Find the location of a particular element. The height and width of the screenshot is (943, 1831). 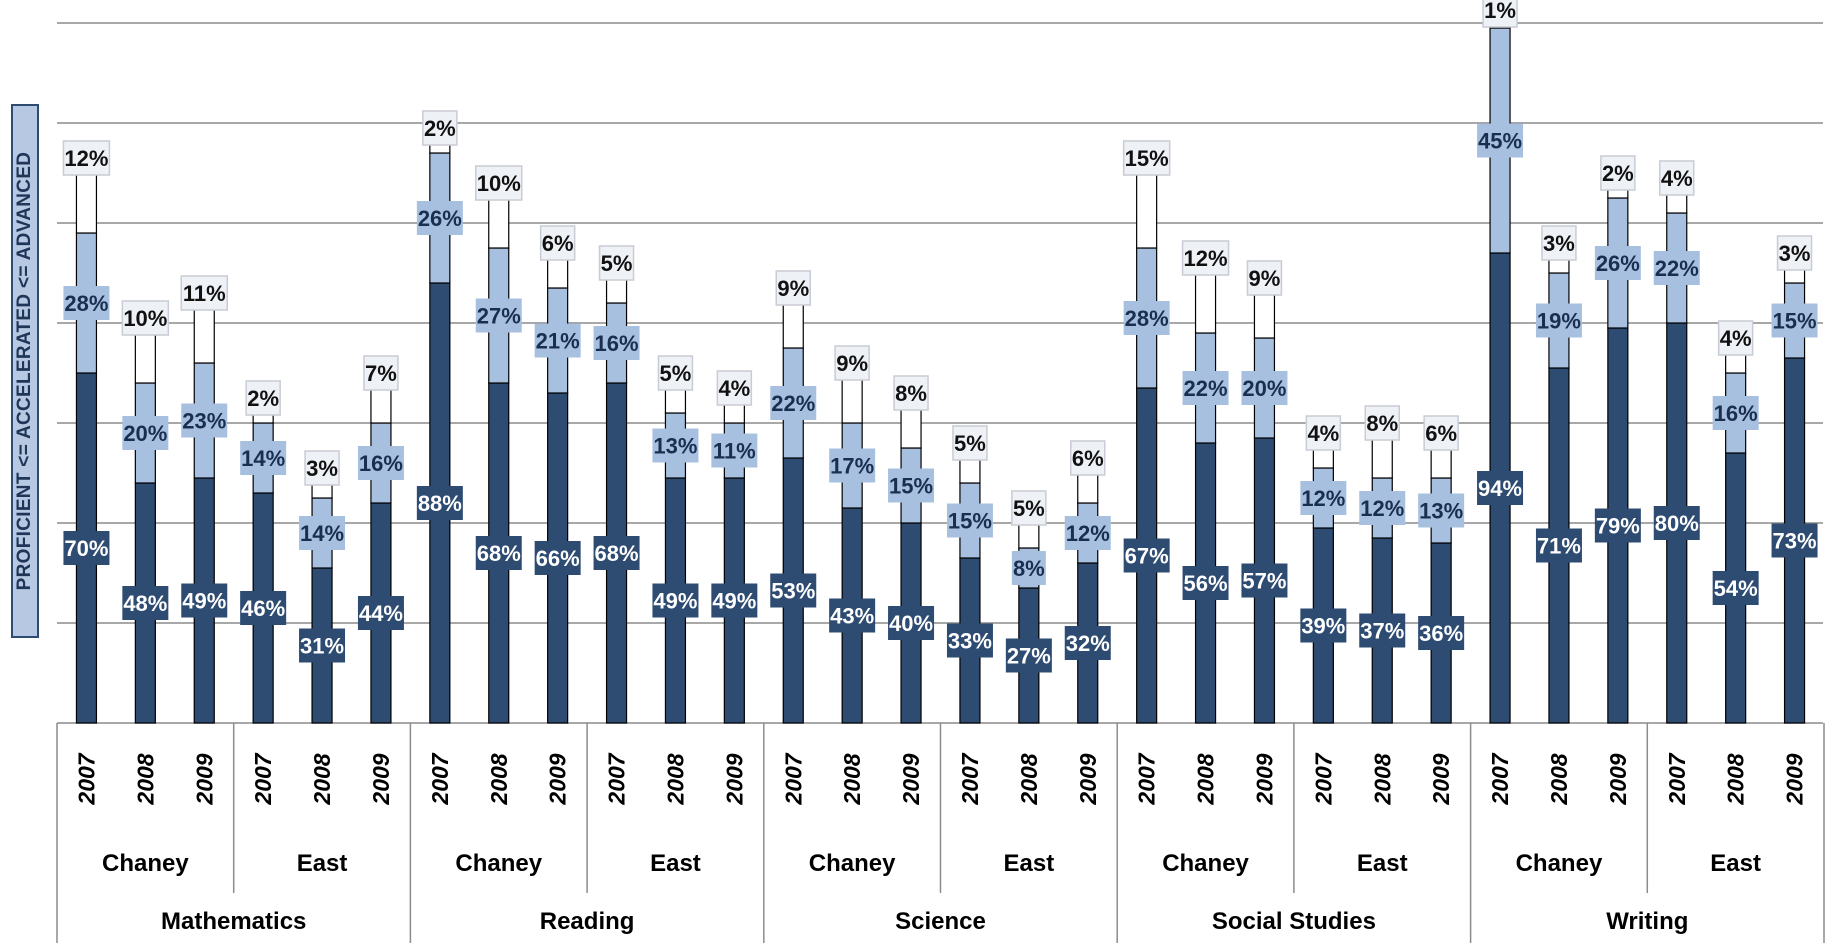

label-accelerated: 23% is located at coordinates (204, 421).